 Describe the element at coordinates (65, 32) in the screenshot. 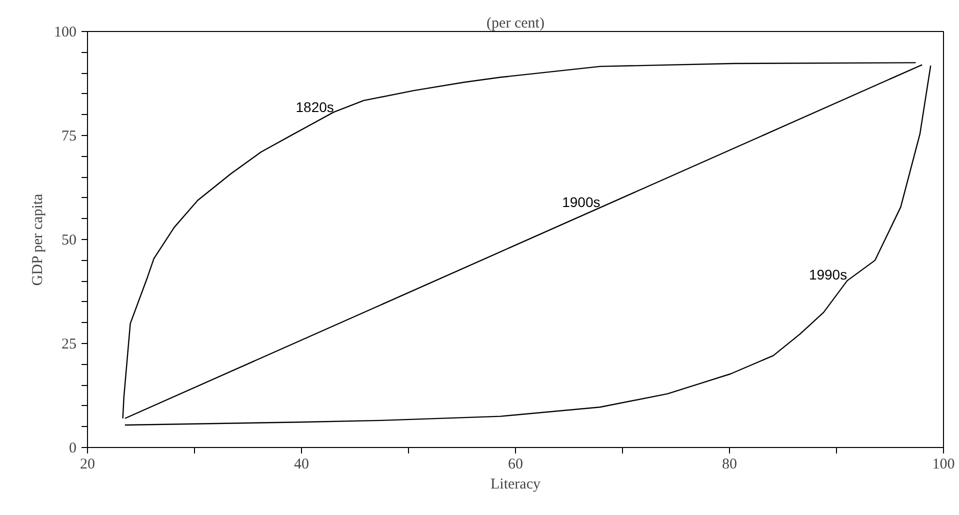

I see `y-tick-label: 100` at that location.